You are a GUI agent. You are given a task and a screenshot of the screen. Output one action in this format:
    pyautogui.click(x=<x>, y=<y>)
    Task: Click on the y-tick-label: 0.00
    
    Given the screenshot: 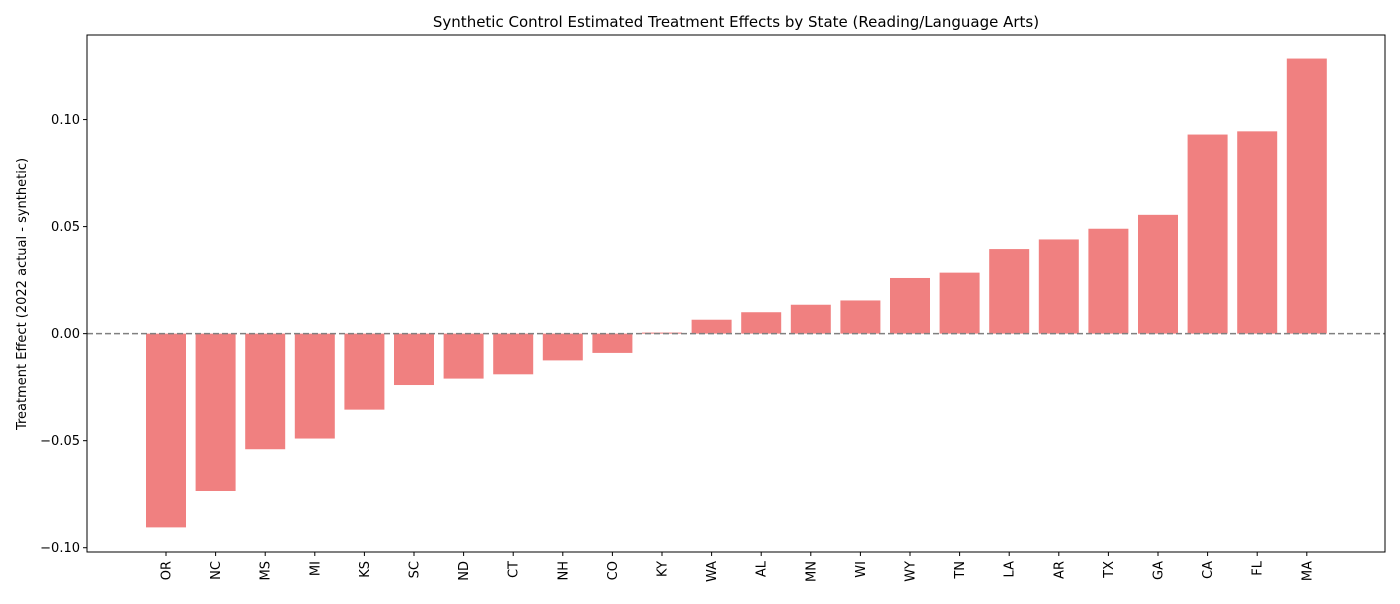 What is the action you would take?
    pyautogui.click(x=65, y=334)
    